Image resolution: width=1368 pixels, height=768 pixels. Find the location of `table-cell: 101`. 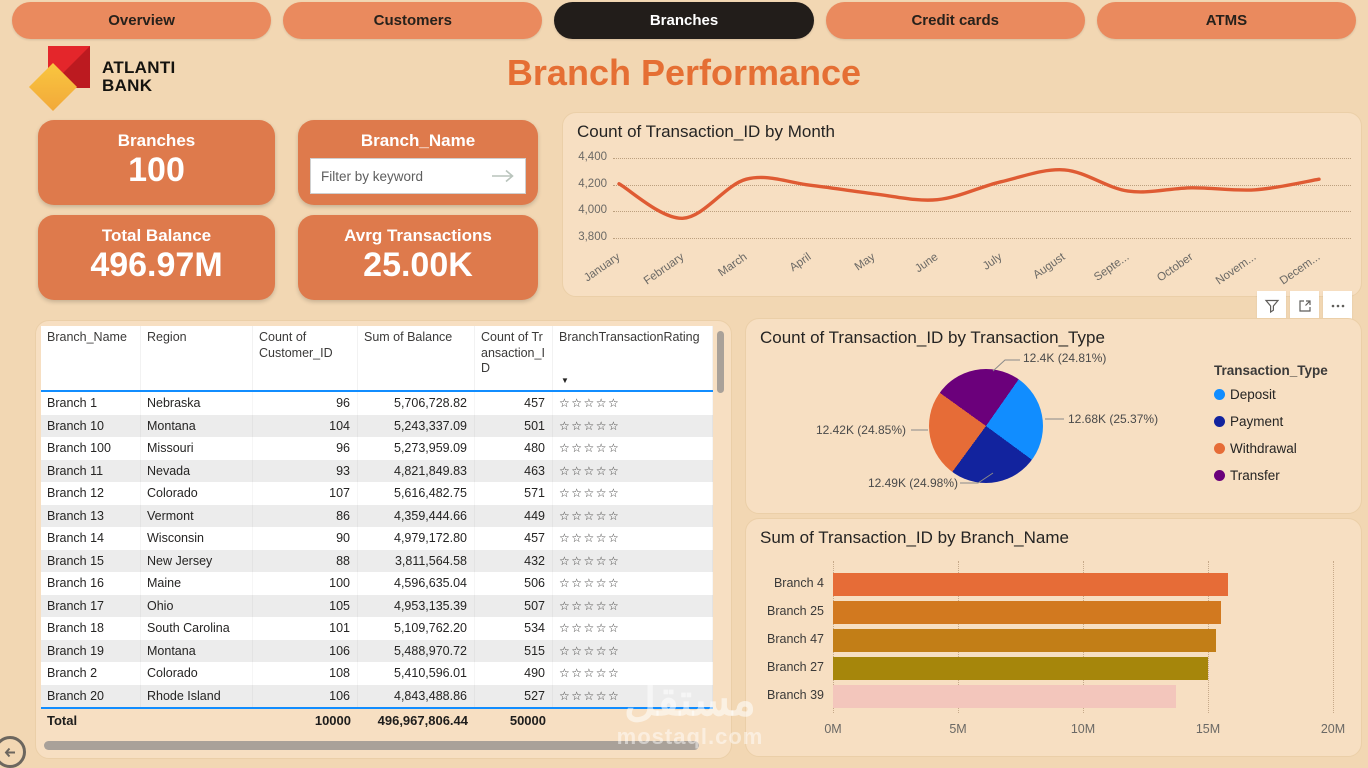

table-cell: 101 is located at coordinates (305, 628).